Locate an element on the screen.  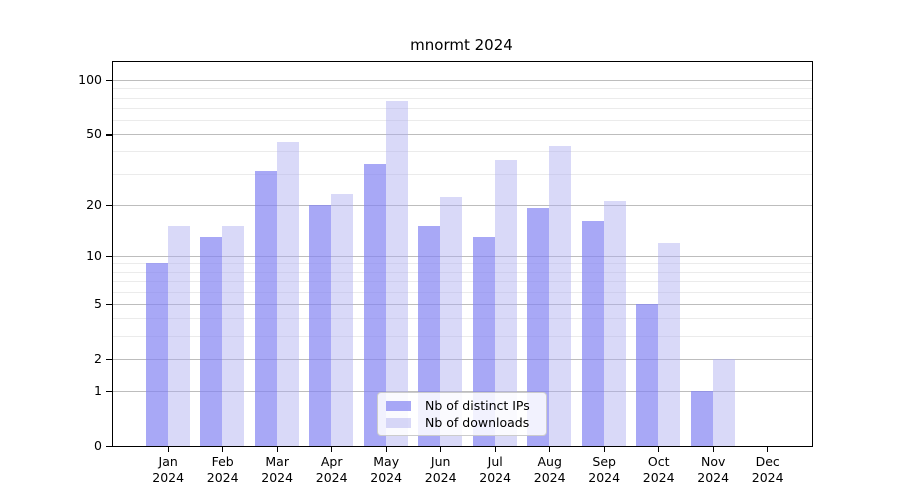
x-tick-label: Mar 2024 is located at coordinates (277, 469).